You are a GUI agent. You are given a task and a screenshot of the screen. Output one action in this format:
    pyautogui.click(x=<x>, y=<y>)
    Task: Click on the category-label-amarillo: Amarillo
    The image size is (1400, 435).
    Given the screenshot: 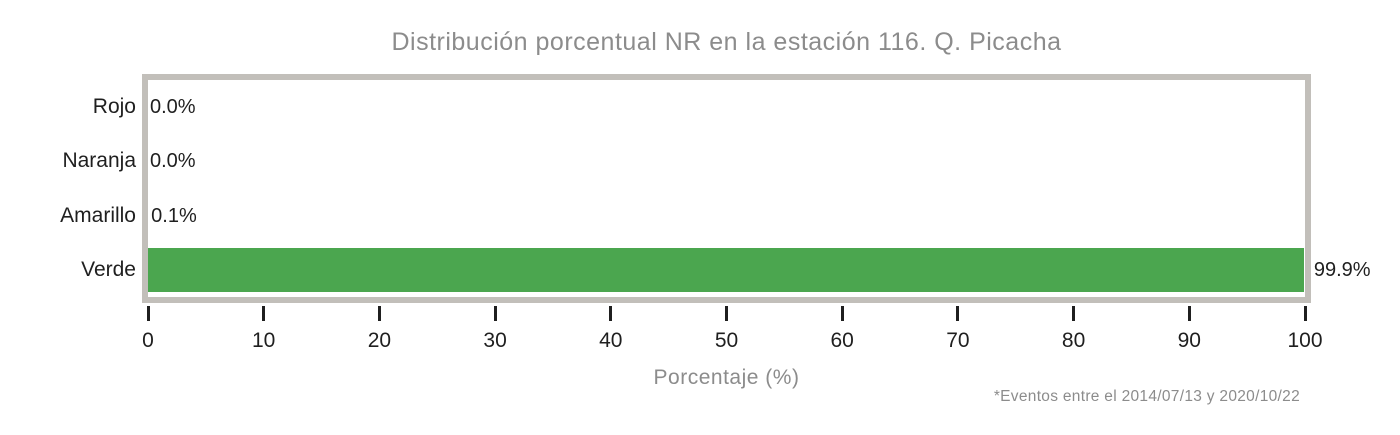 What is the action you would take?
    pyautogui.click(x=98, y=215)
    